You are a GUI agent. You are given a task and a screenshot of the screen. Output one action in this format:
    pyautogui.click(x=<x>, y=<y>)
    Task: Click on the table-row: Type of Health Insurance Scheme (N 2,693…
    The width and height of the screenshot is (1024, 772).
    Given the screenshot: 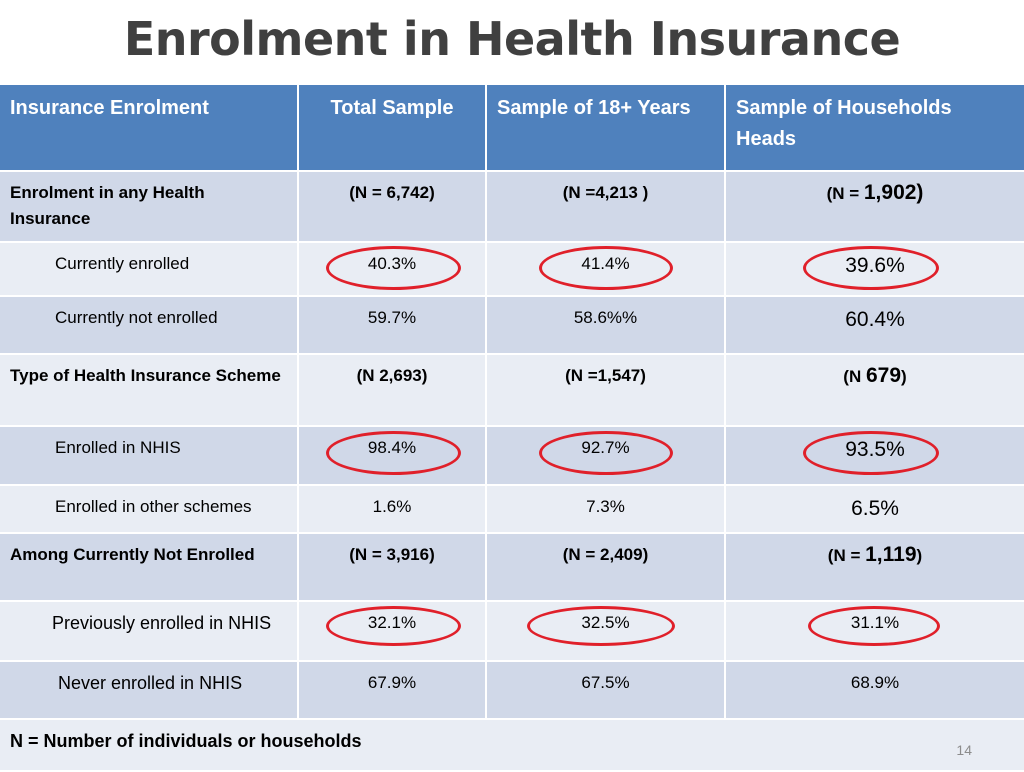 What is the action you would take?
    pyautogui.click(x=512, y=390)
    